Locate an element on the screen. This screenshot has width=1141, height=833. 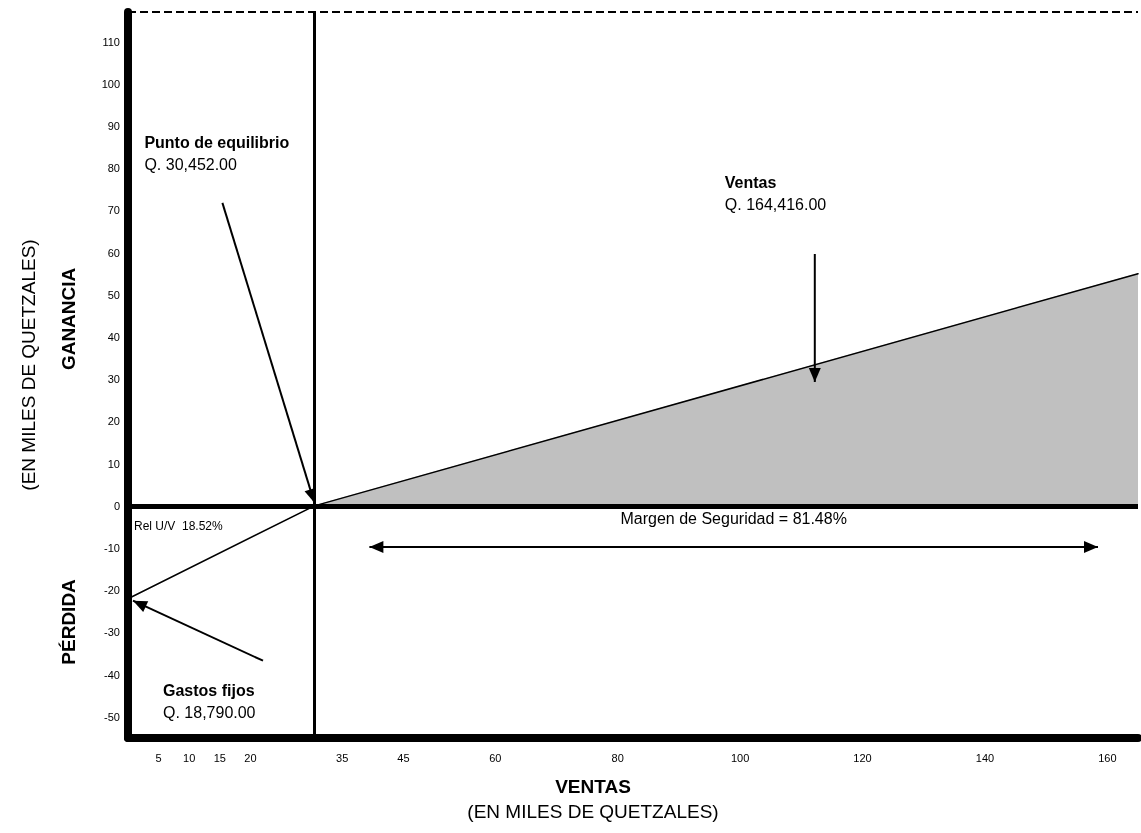
y-tick-label: 0 is located at coordinates (116, 505).